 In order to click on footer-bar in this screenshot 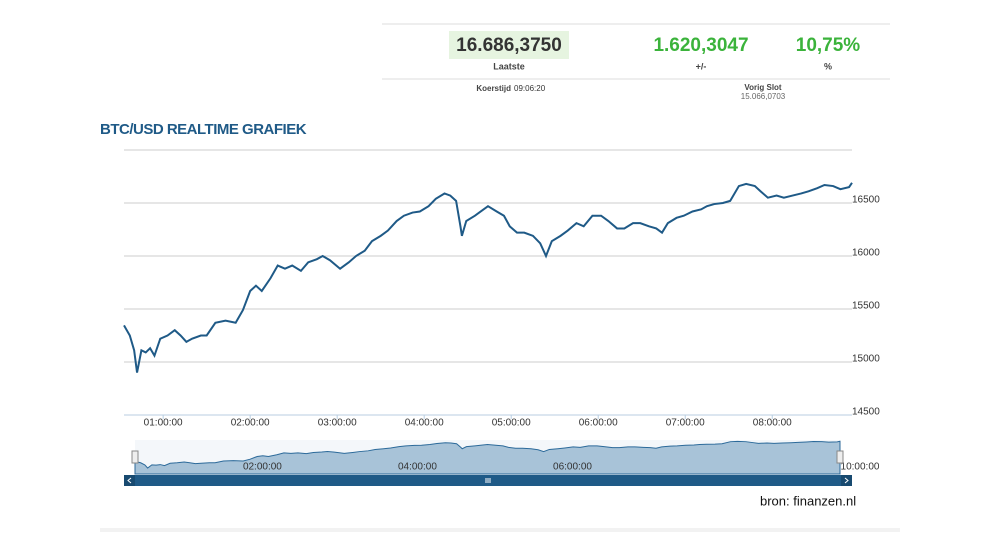, I will do `click(500, 530)`.